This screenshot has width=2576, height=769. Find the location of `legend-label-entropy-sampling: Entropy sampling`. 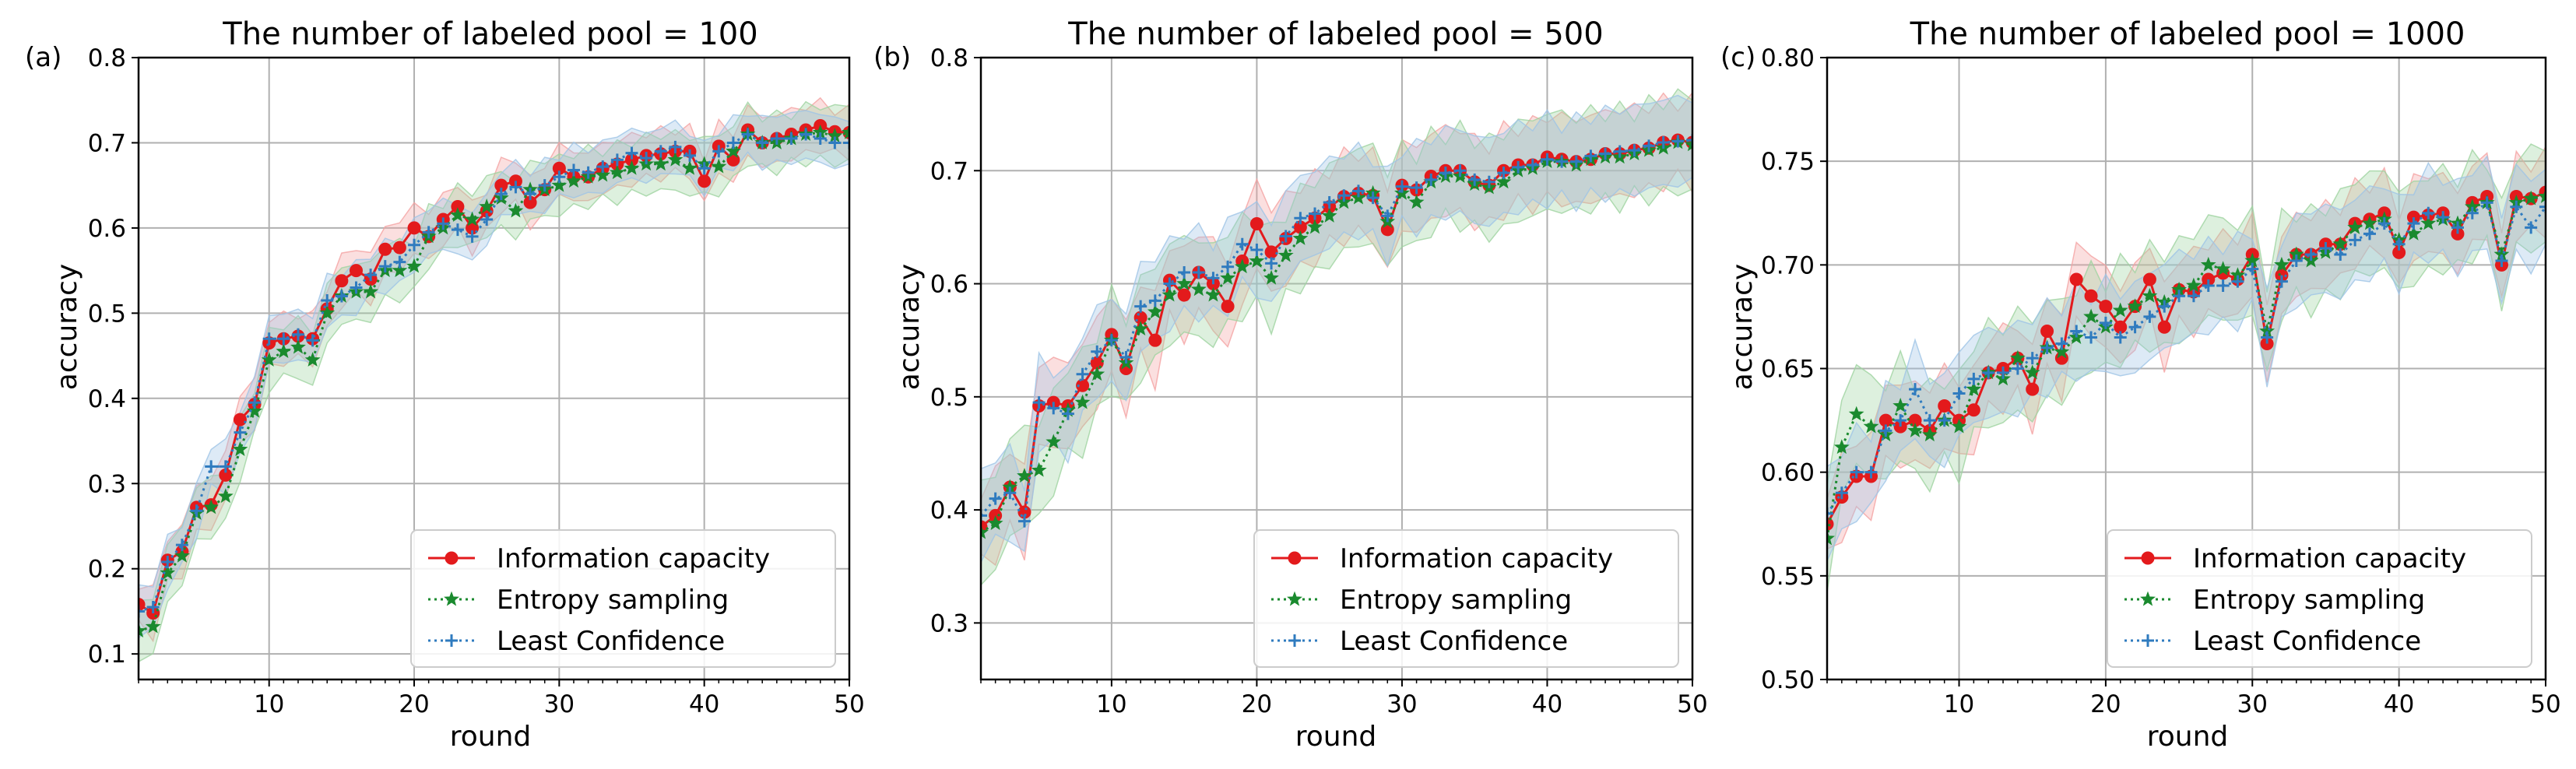

legend-label-entropy-sampling: Entropy sampling is located at coordinates (613, 600).